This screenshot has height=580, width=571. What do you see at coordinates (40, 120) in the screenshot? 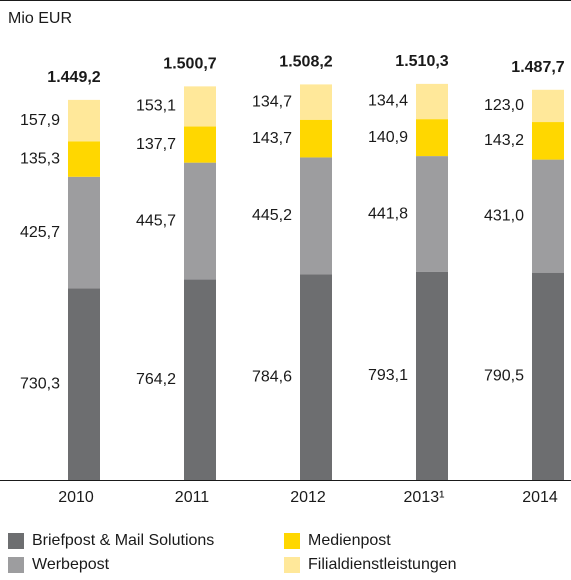
I see `value-label: 157,9` at bounding box center [40, 120].